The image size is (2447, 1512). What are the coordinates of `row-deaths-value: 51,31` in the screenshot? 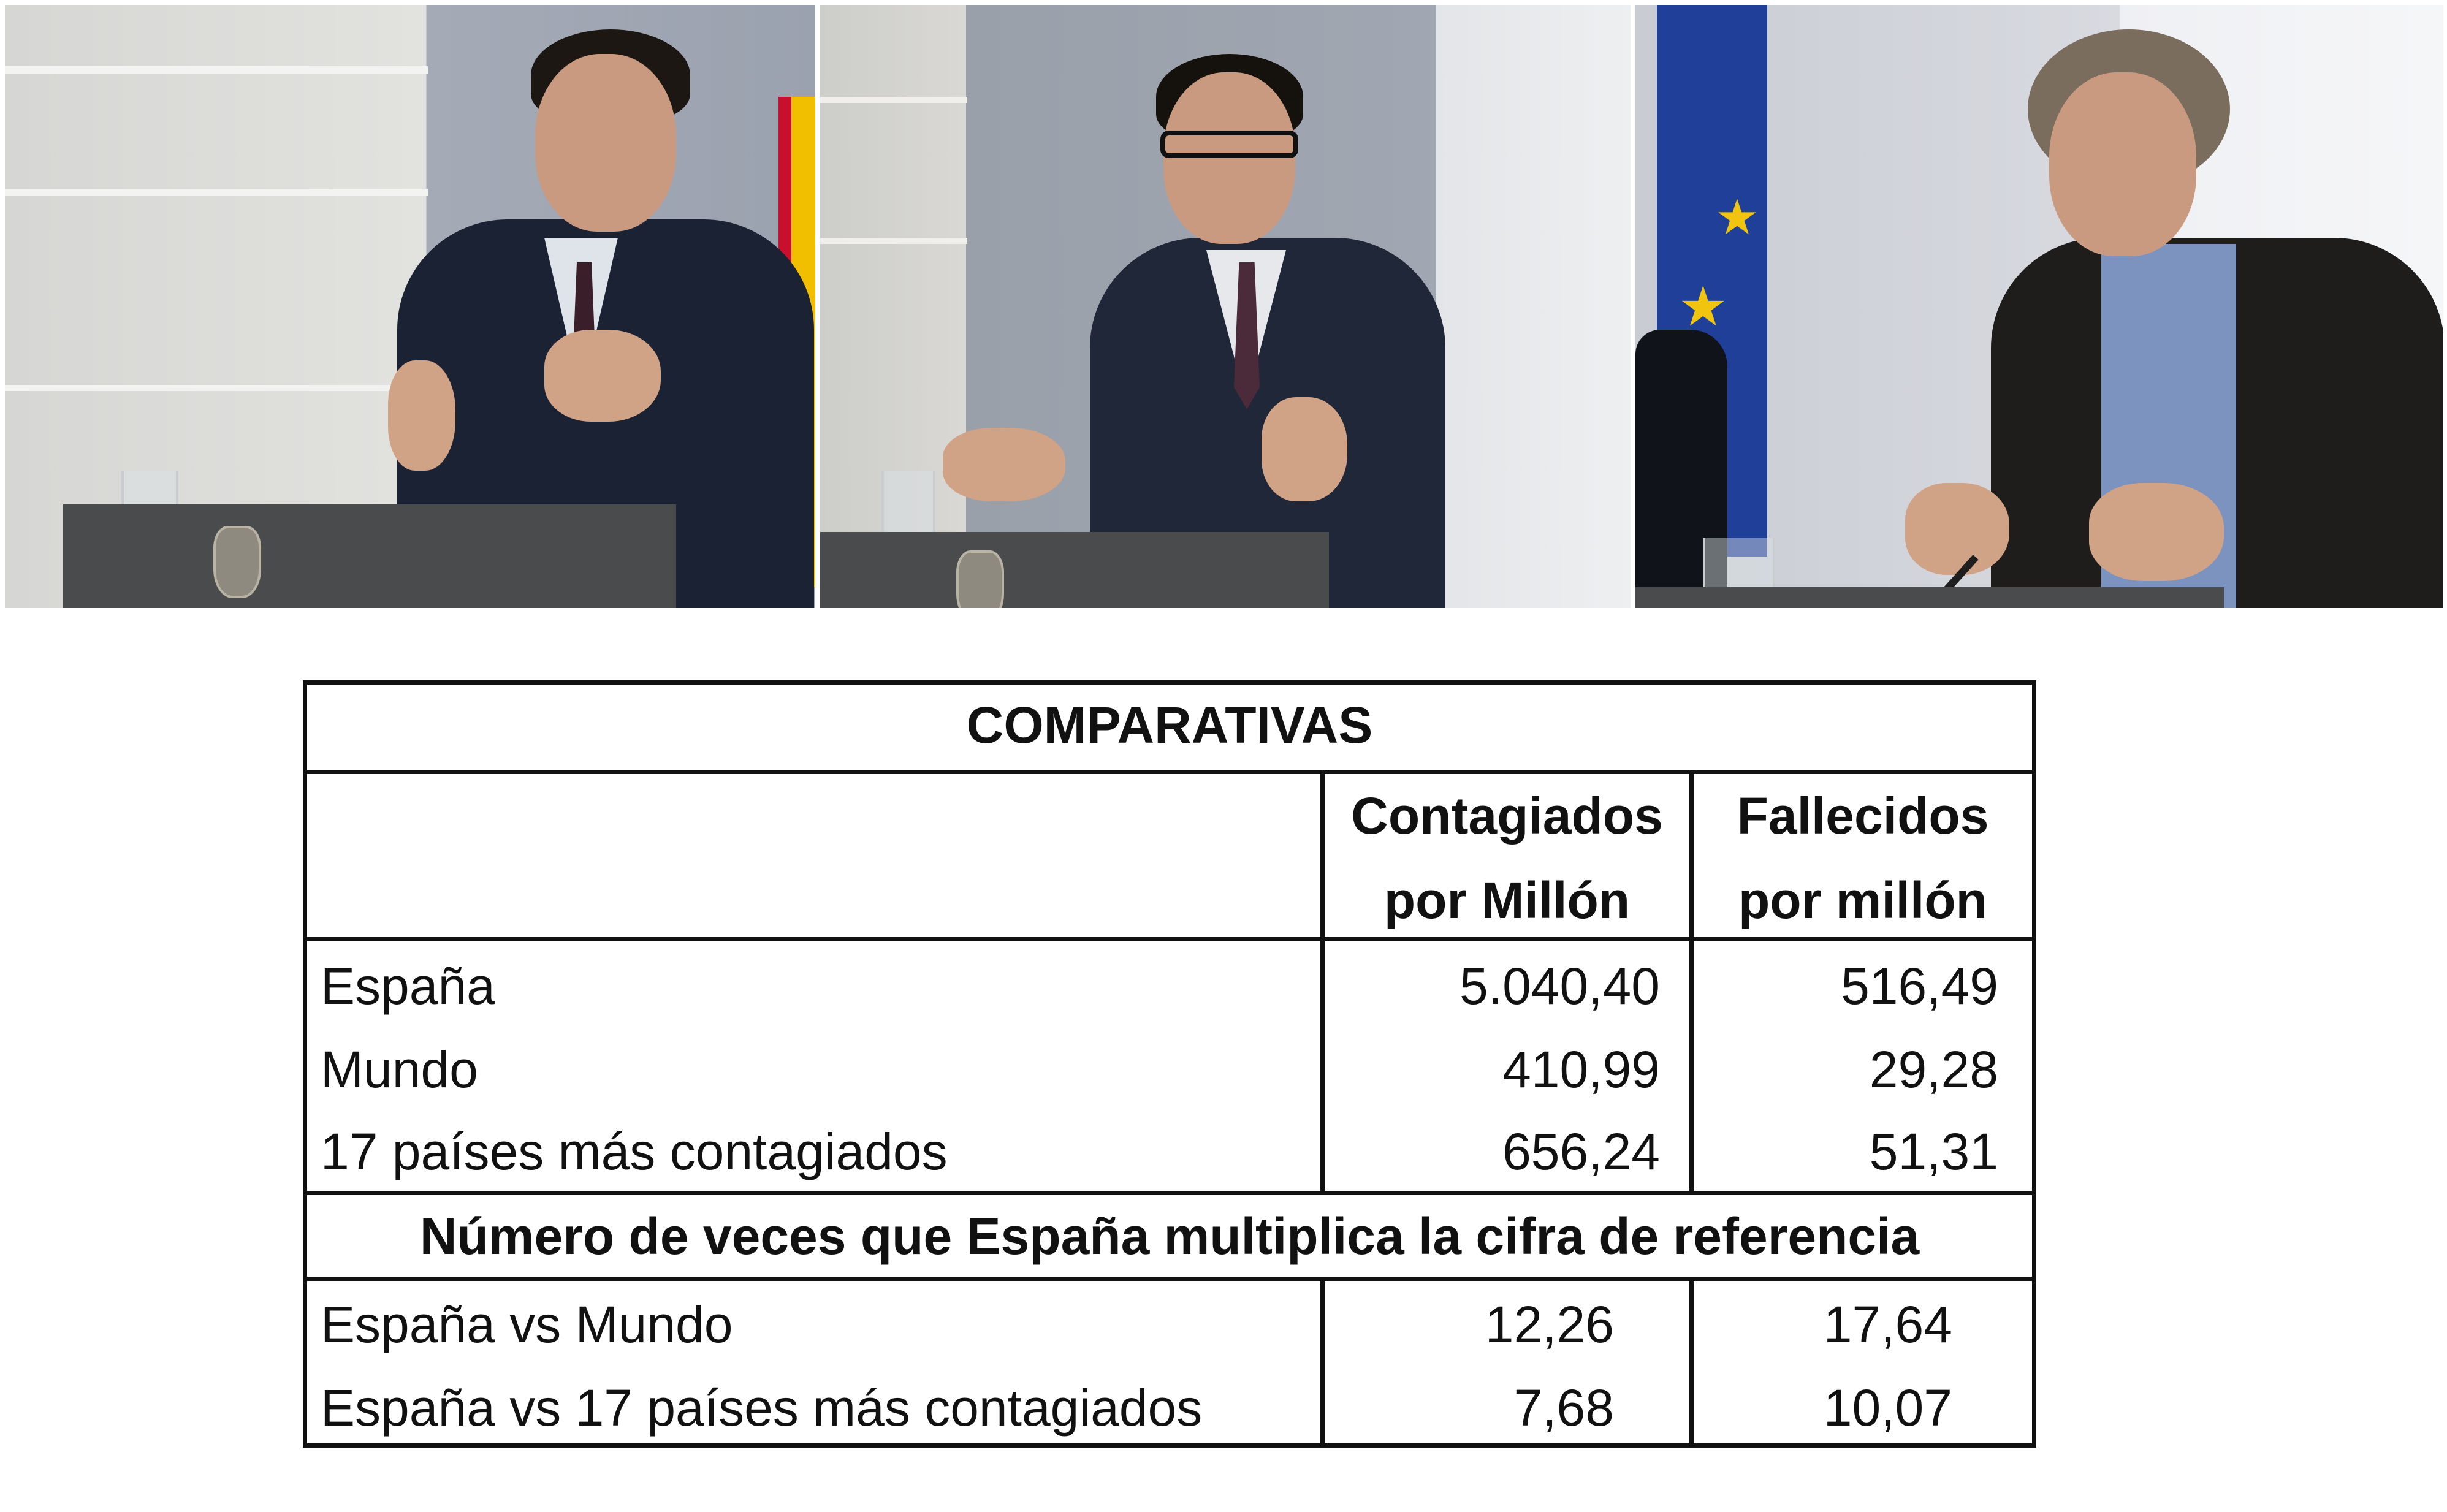 It's located at (1933, 1151).